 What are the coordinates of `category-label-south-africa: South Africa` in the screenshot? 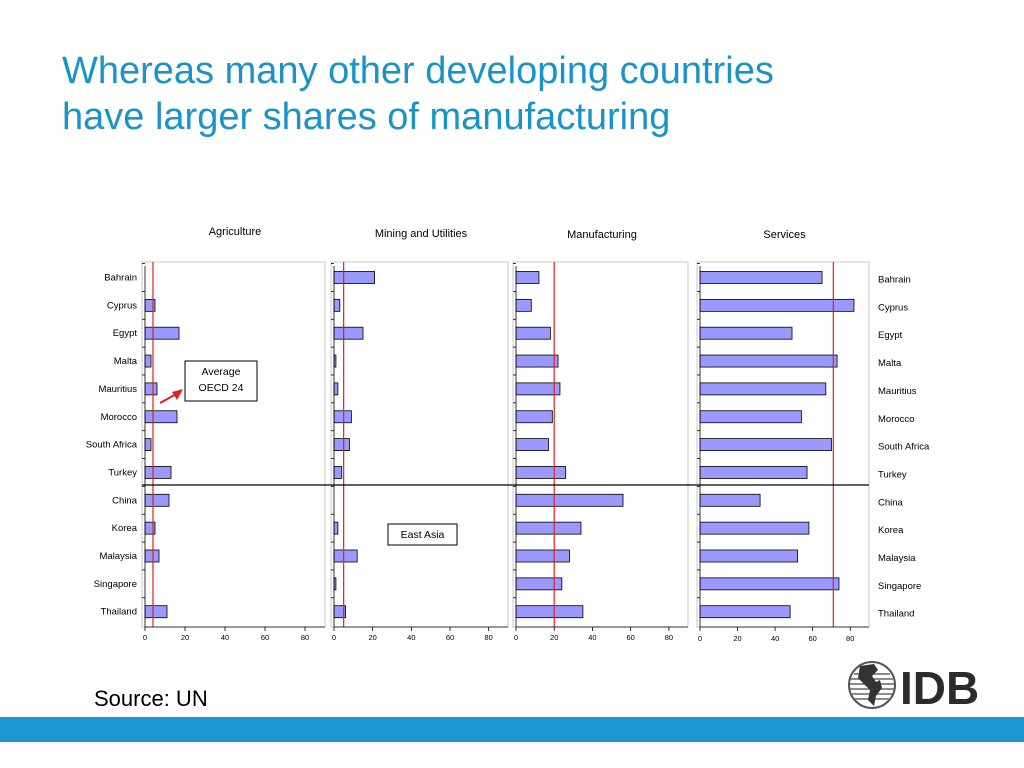 It's located at (112, 445).